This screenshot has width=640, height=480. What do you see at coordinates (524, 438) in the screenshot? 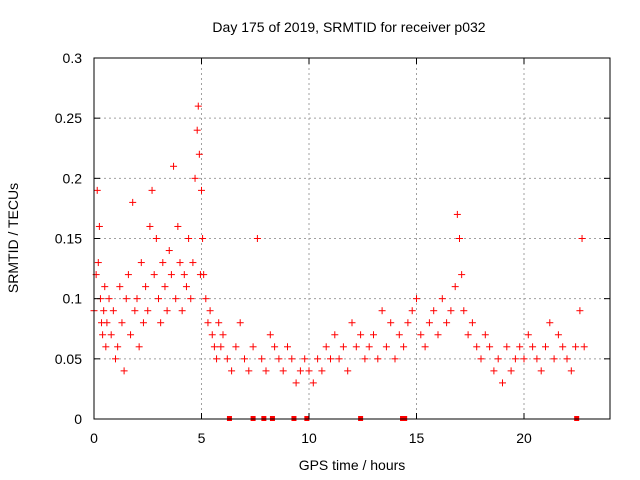
I see `x-tick-label: 20` at bounding box center [524, 438].